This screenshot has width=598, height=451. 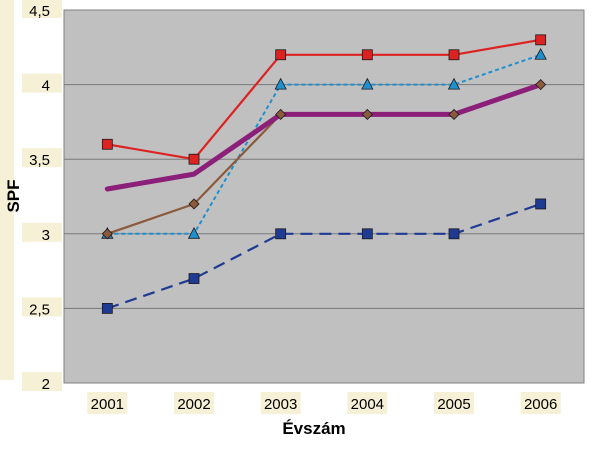 What do you see at coordinates (46, 235) in the screenshot?
I see `y-tick-label: 3` at bounding box center [46, 235].